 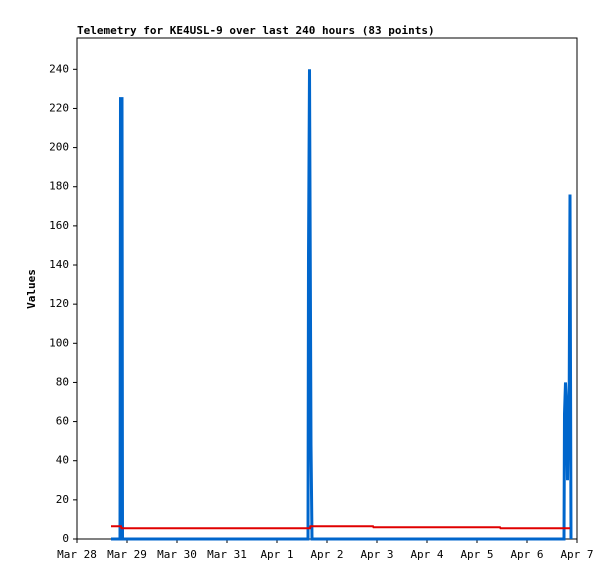 I want to click on y-tick-label: 0, so click(x=65, y=538).